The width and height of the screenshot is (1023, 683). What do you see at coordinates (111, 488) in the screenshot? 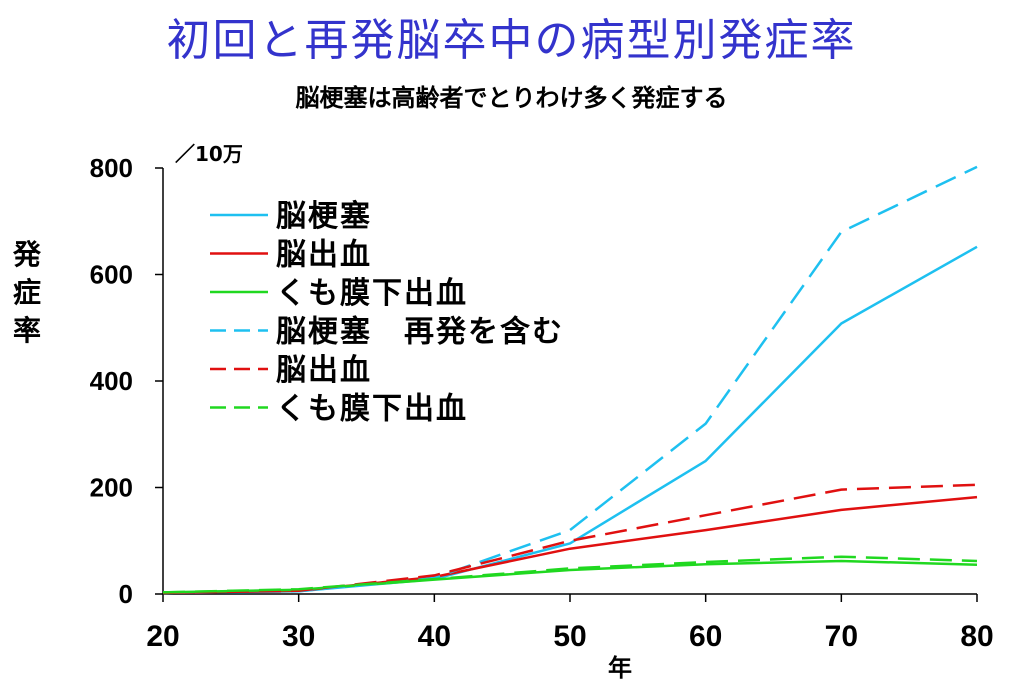
I see `y-tick-label: 200` at bounding box center [111, 488].